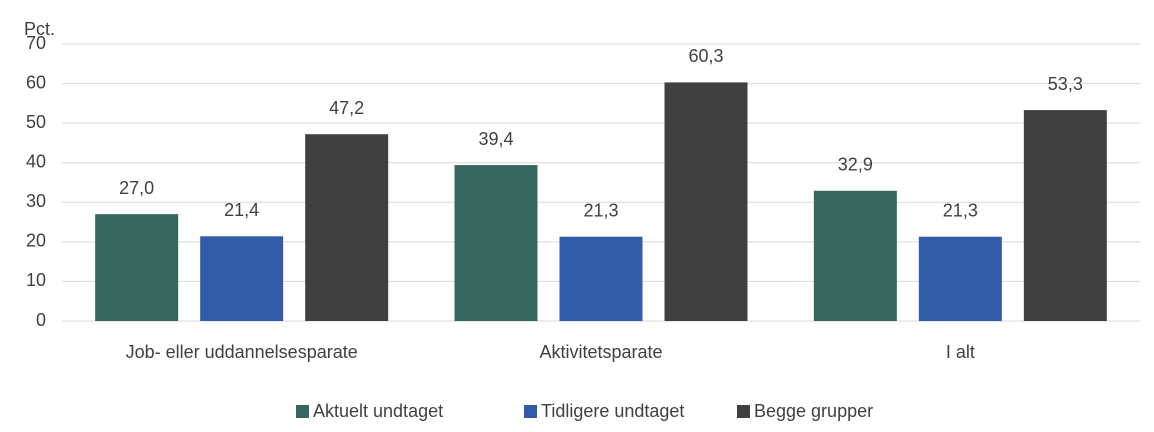 The image size is (1154, 432). Describe the element at coordinates (813, 411) in the screenshot. I see `legend-label: Begge grupper` at that location.